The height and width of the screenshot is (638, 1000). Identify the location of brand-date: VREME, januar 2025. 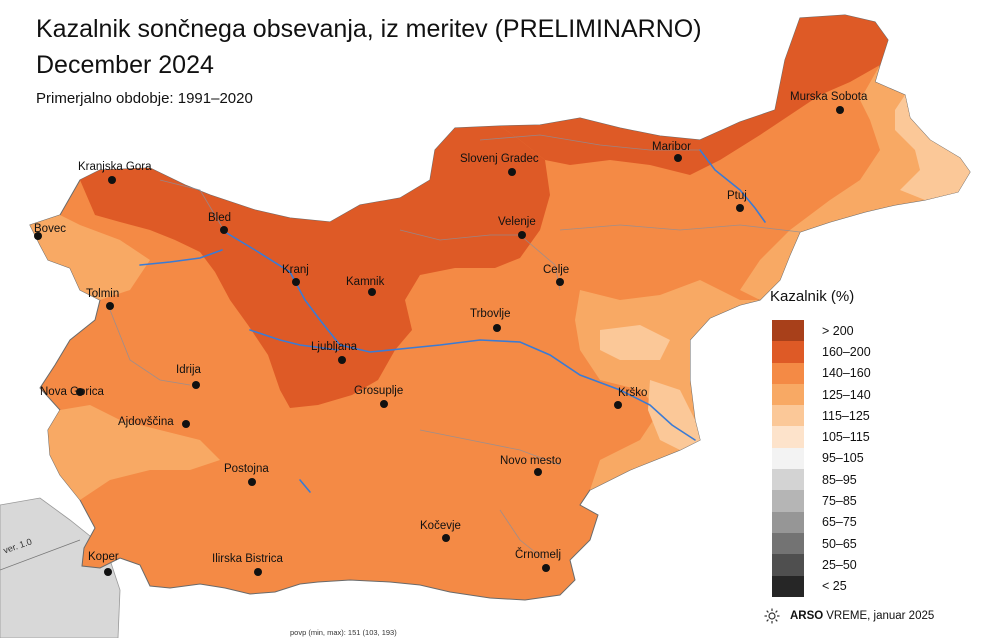
(880, 616).